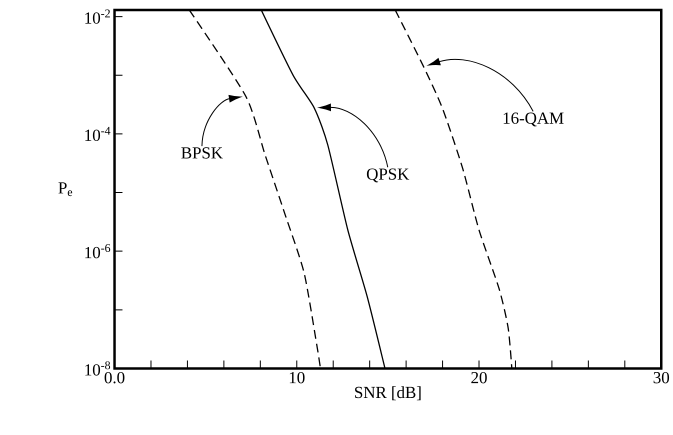  What do you see at coordinates (297, 378) in the screenshot?
I see `x-tick-label: 10` at bounding box center [297, 378].